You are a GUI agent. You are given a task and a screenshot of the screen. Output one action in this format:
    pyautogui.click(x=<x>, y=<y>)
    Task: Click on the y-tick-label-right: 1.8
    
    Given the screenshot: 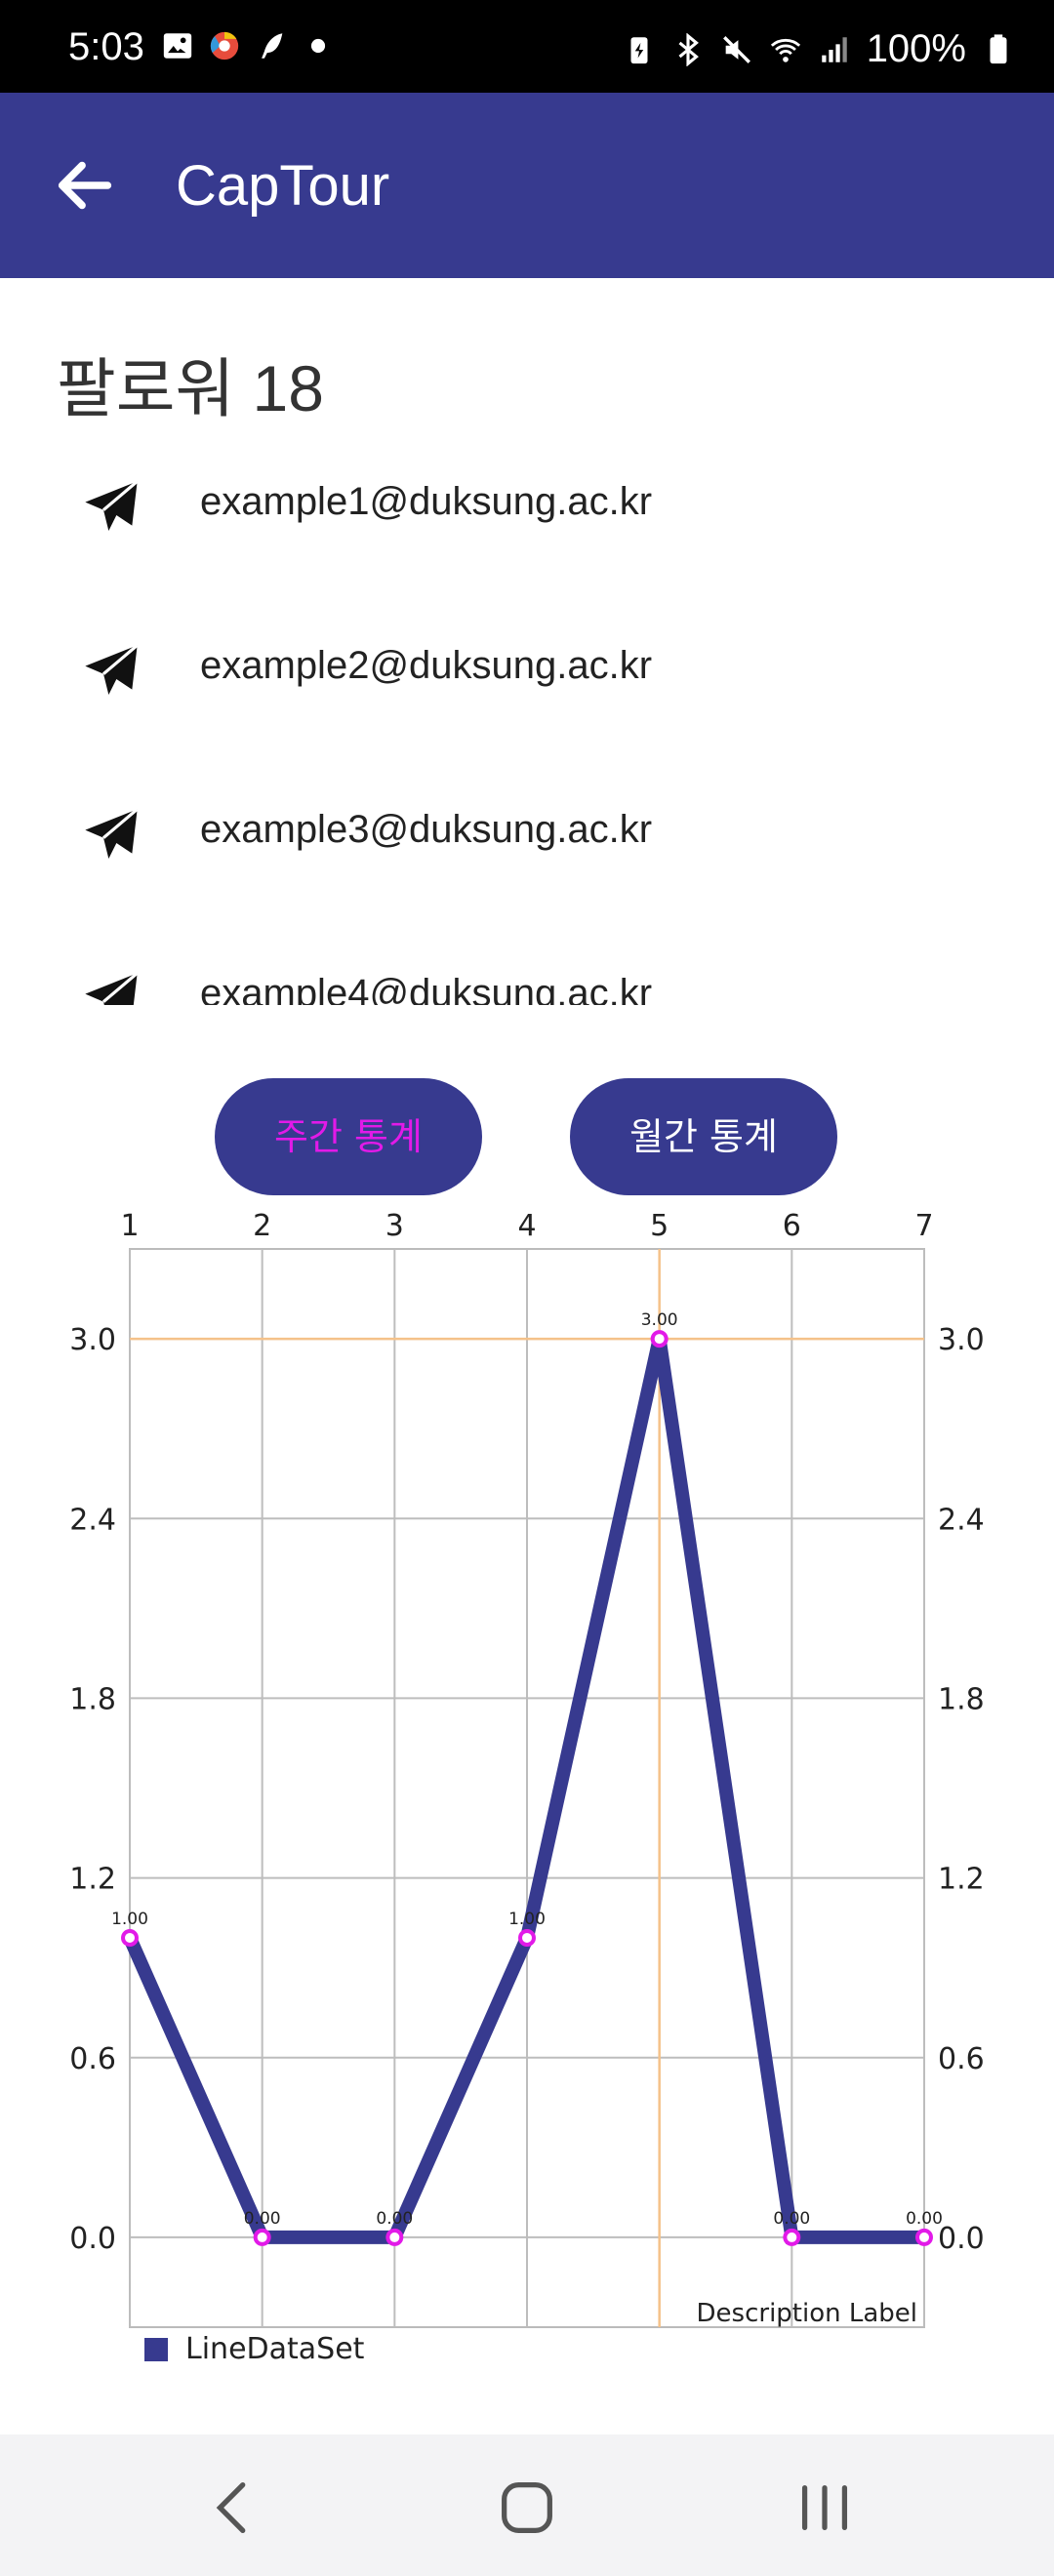 What is the action you would take?
    pyautogui.click(x=962, y=1699)
    